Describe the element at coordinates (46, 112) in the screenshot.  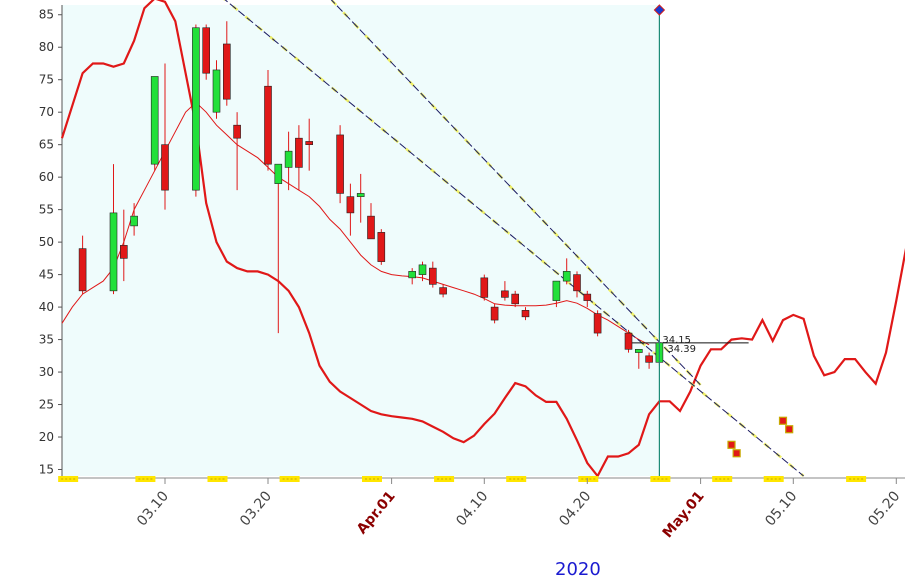
I see `y-tick-label: 70` at that location.